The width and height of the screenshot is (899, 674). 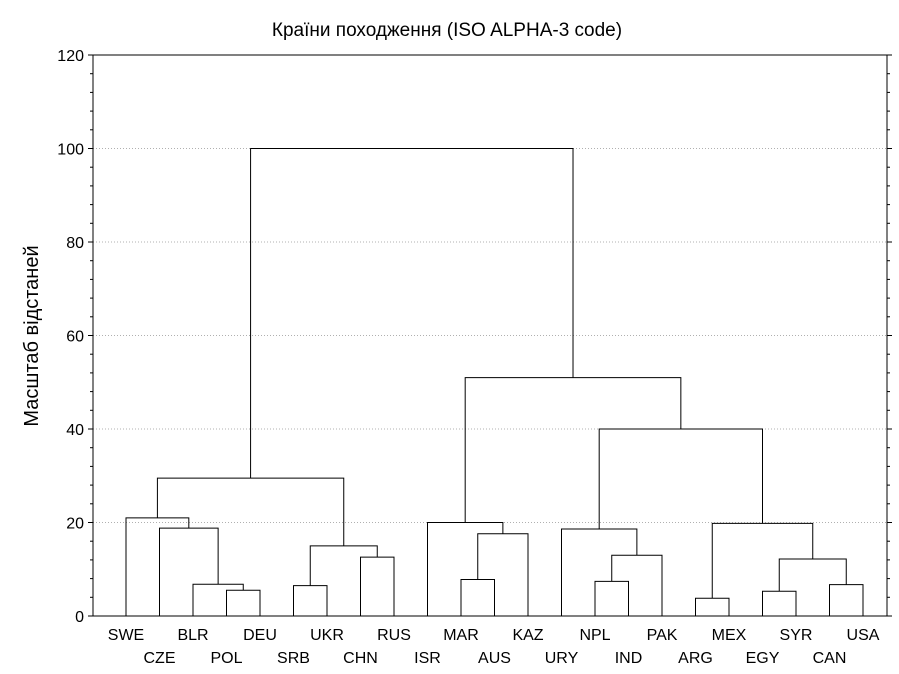 I want to click on dendrogram-link-m15, so click(x=712, y=606).